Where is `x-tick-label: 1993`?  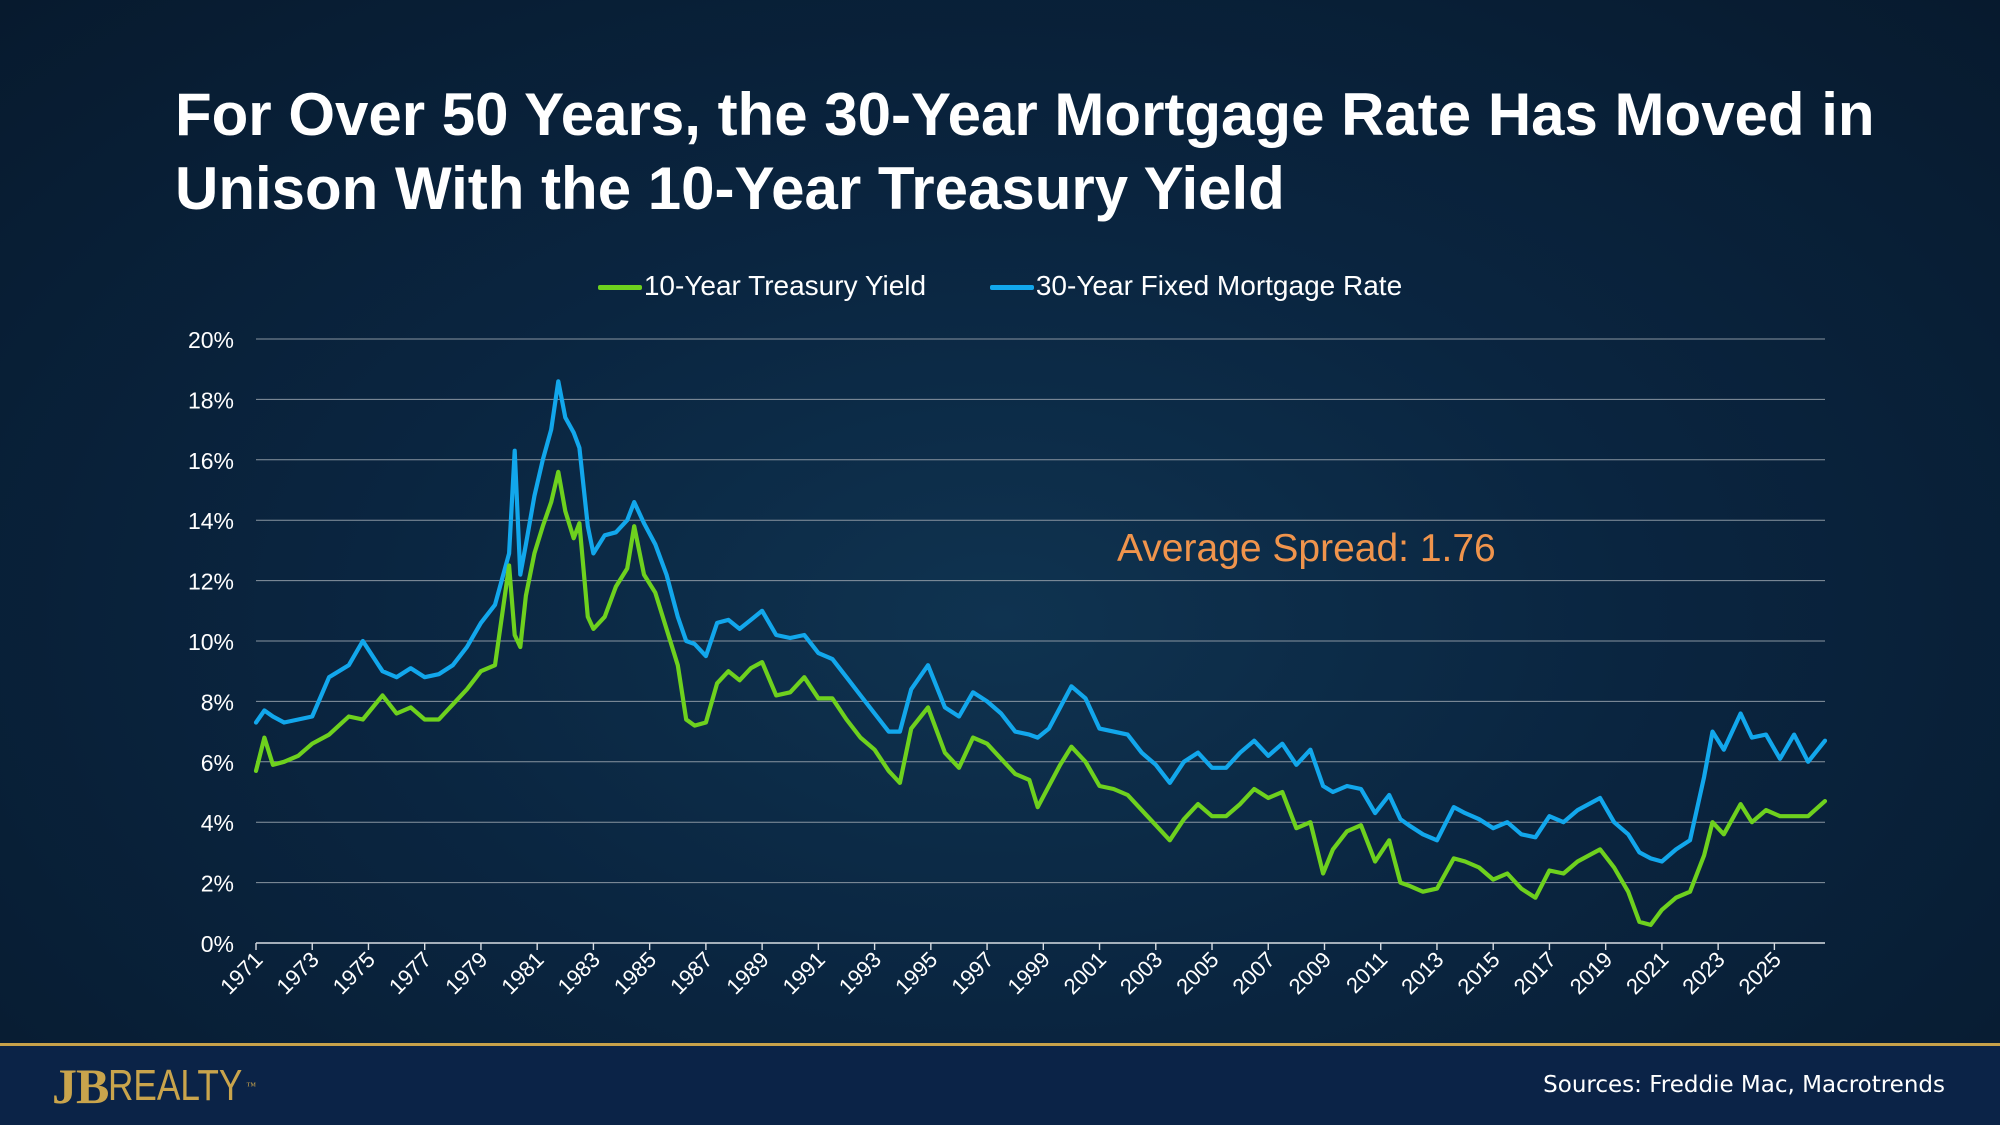 x-tick-label: 1993 is located at coordinates (860, 973).